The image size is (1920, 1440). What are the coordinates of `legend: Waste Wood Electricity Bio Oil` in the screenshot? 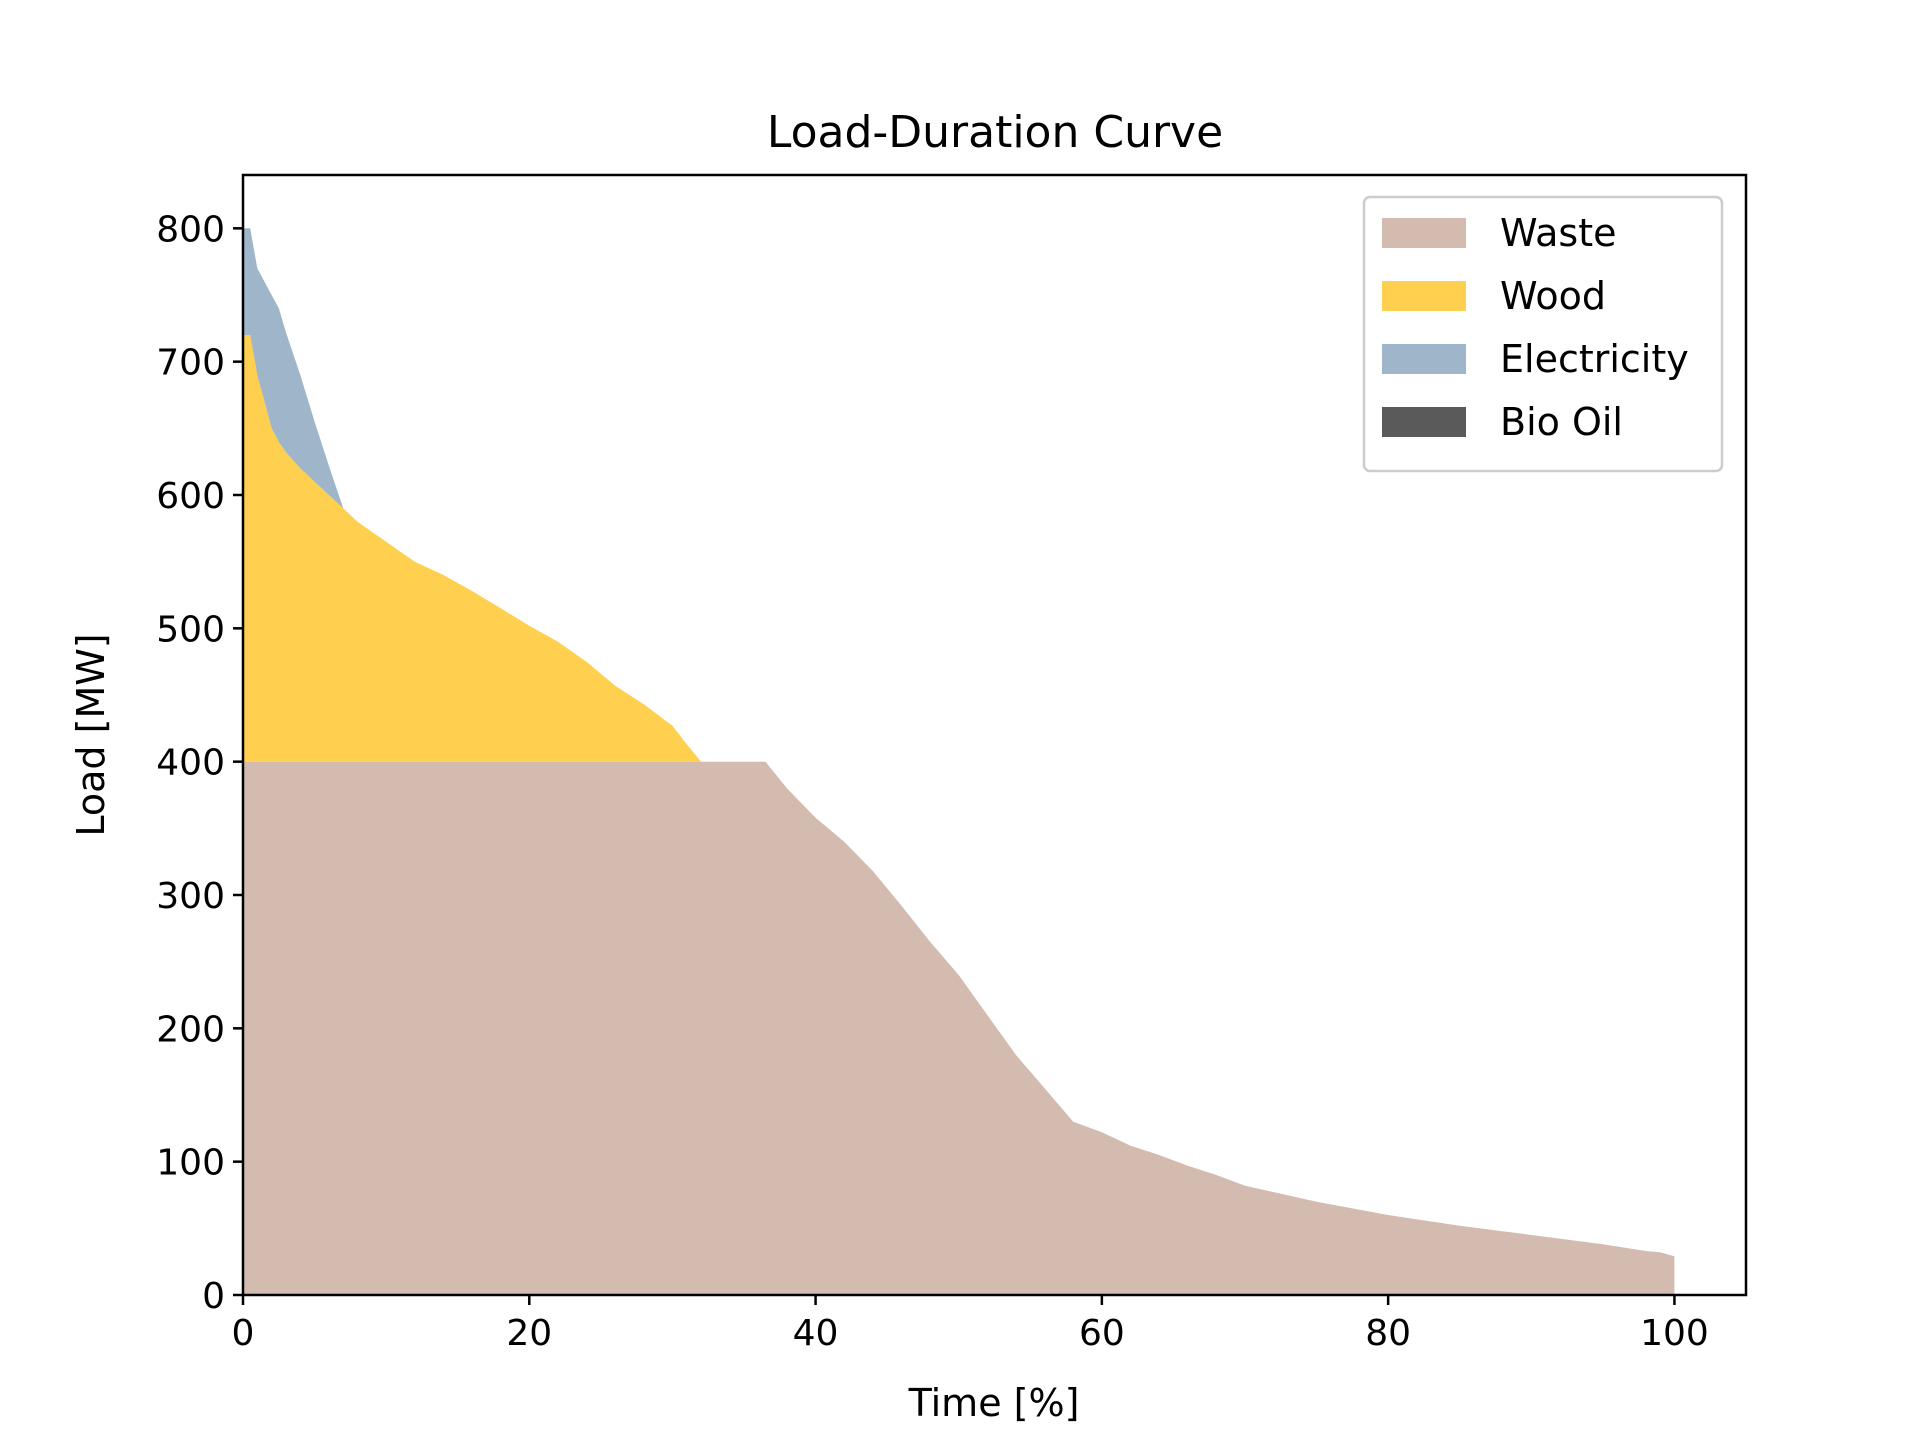 It's located at (1543, 334).